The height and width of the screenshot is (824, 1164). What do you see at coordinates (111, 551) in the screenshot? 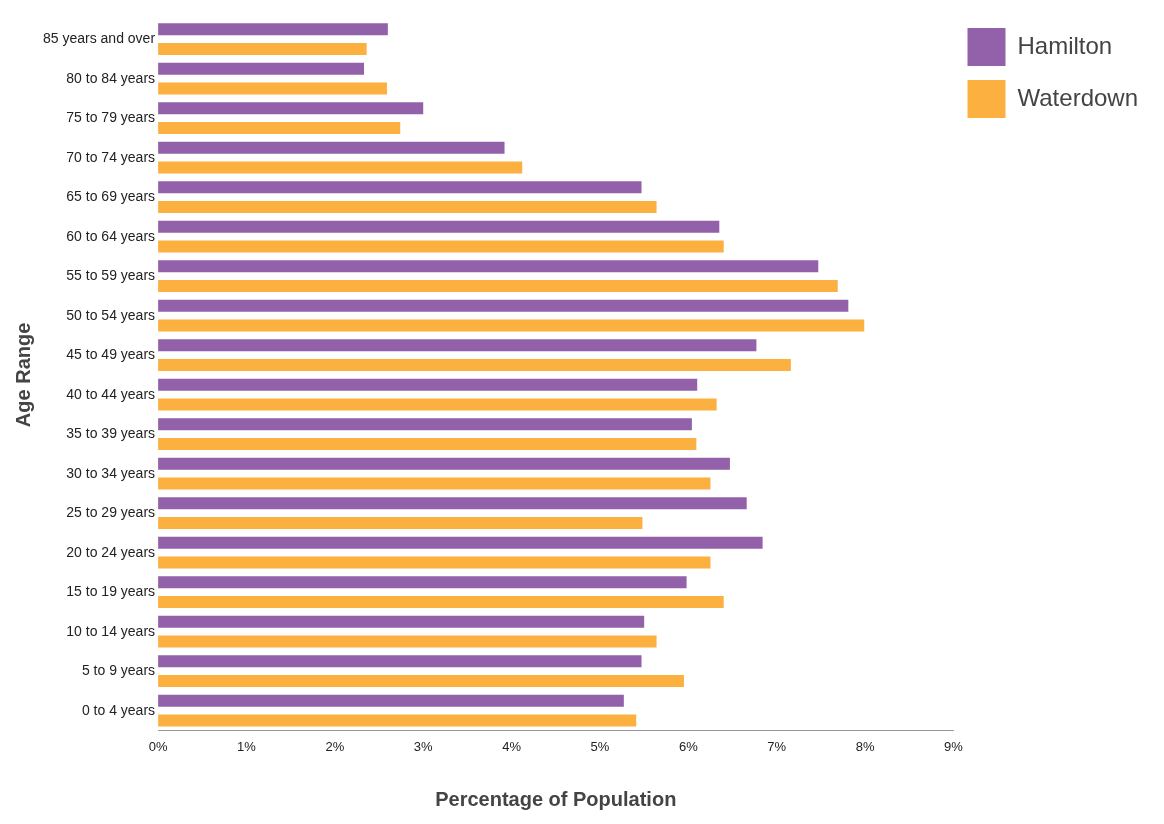
I see `y-tick-label: 20 to 24 years` at bounding box center [111, 551].